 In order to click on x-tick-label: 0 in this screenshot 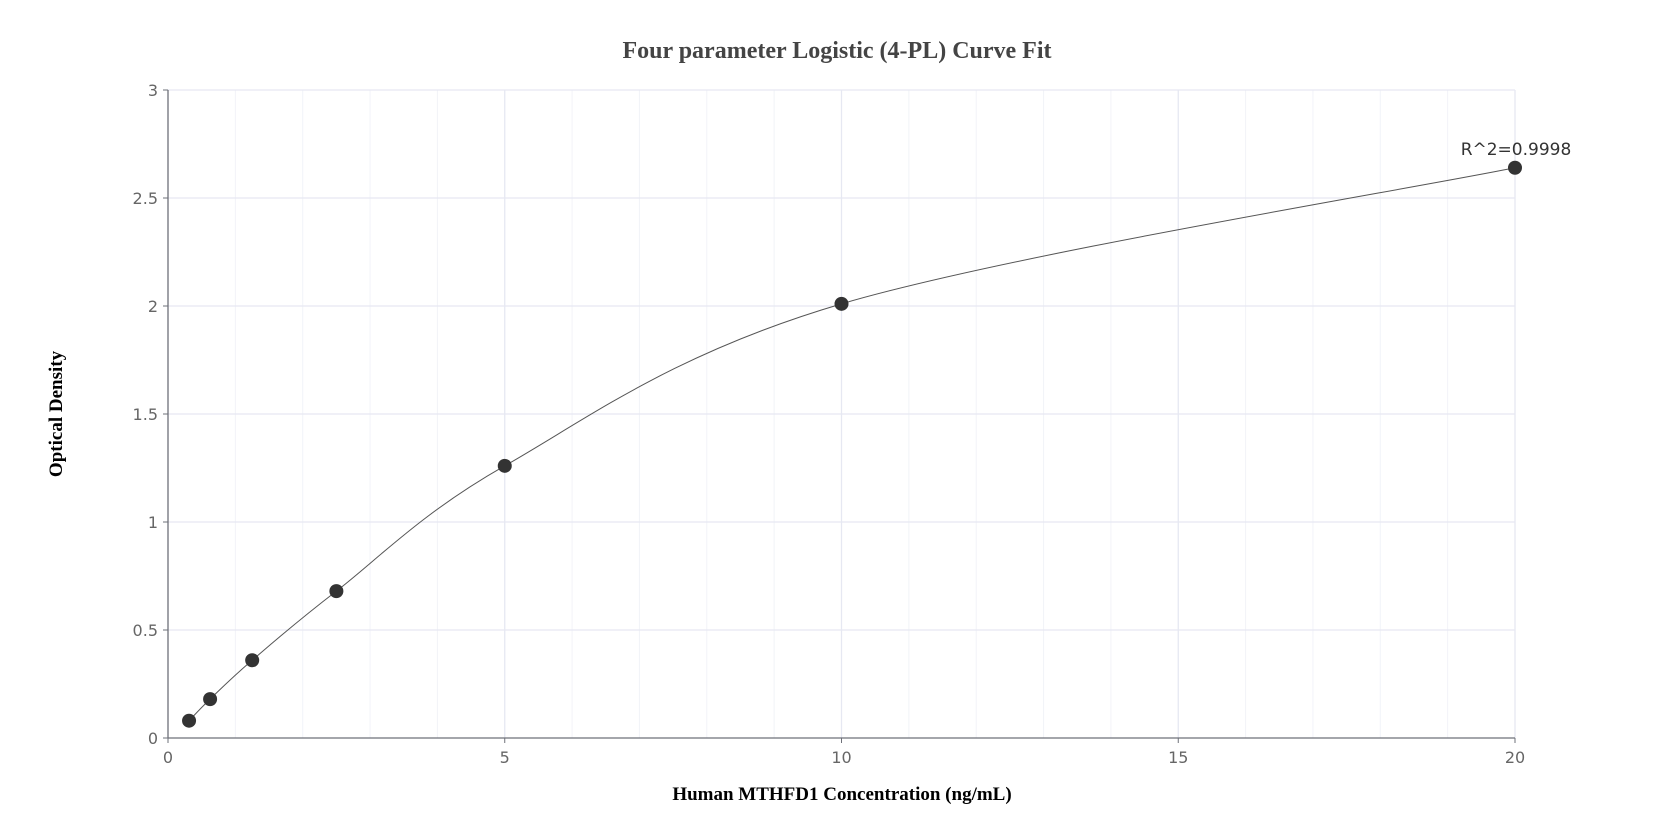, I will do `click(168, 757)`.